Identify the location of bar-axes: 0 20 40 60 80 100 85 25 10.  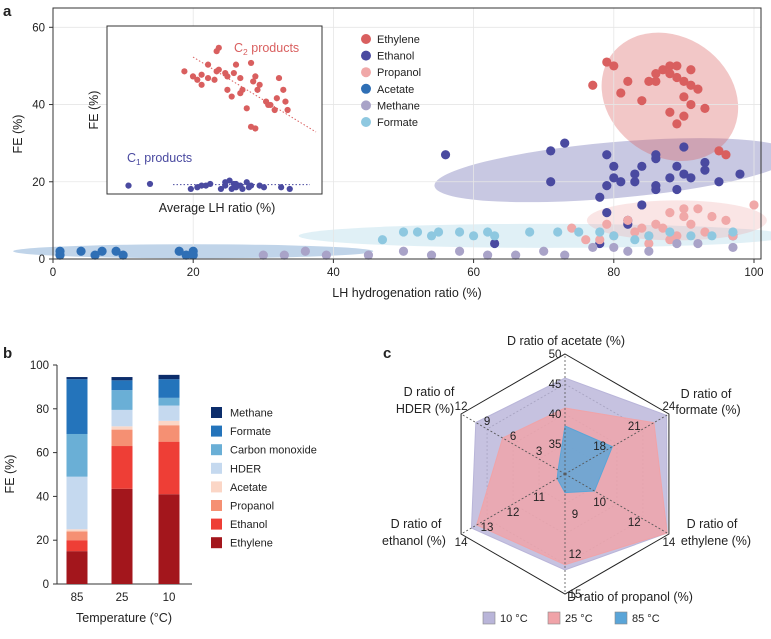
(111, 482).